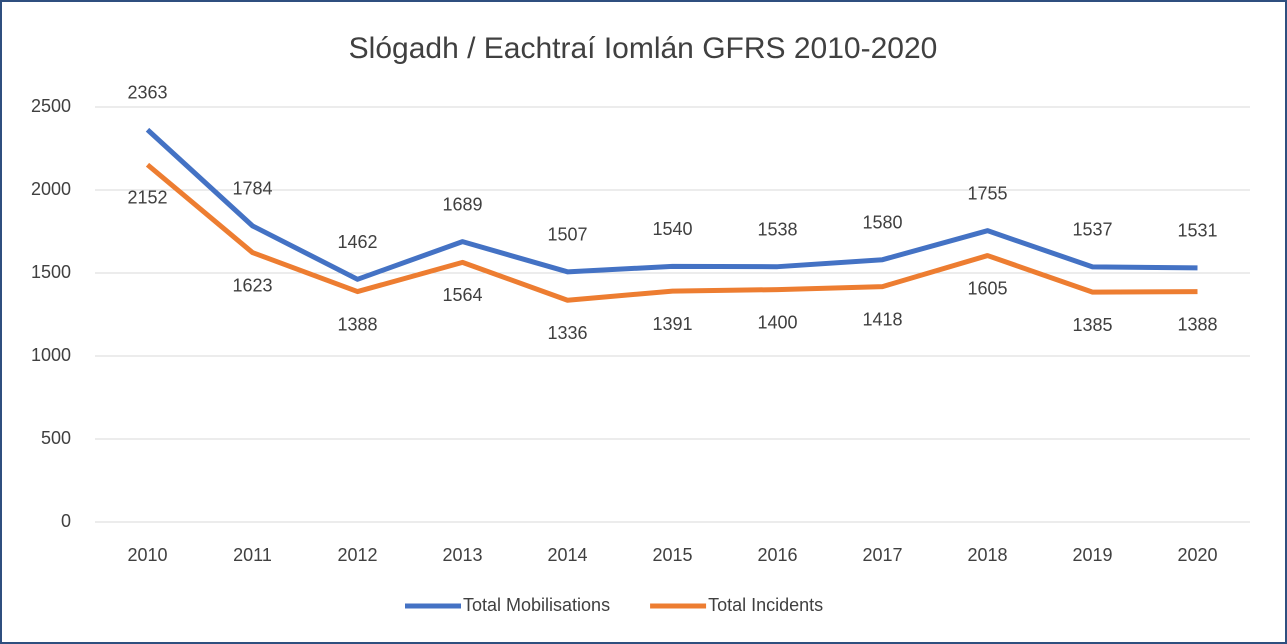  Describe the element at coordinates (252, 285) in the screenshot. I see `data-label: 1623` at that location.